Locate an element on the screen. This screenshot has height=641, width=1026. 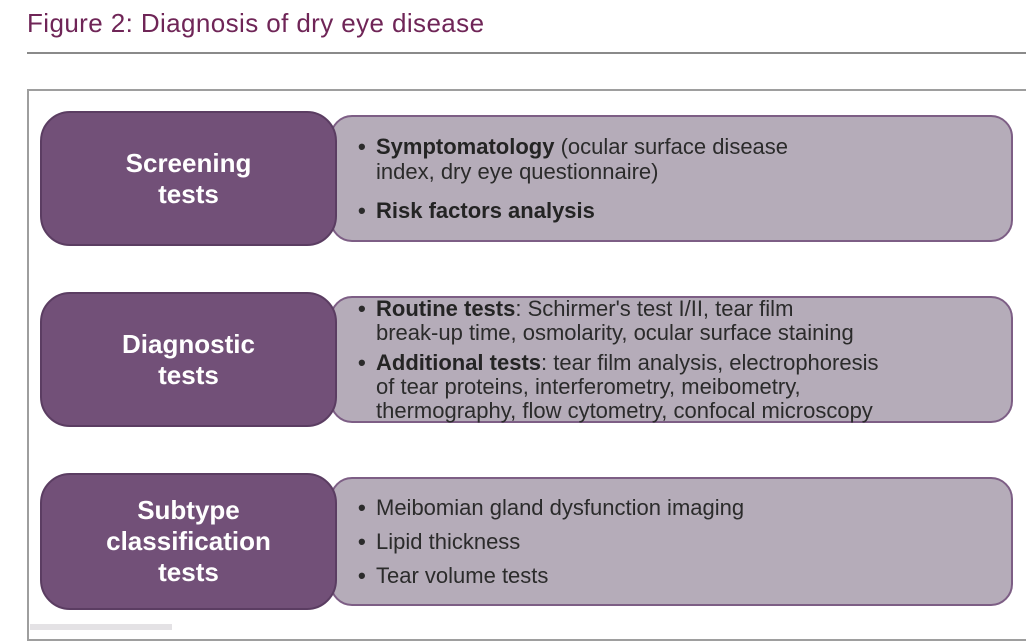
list-item: • Tear volume tests is located at coordinates (679, 575).